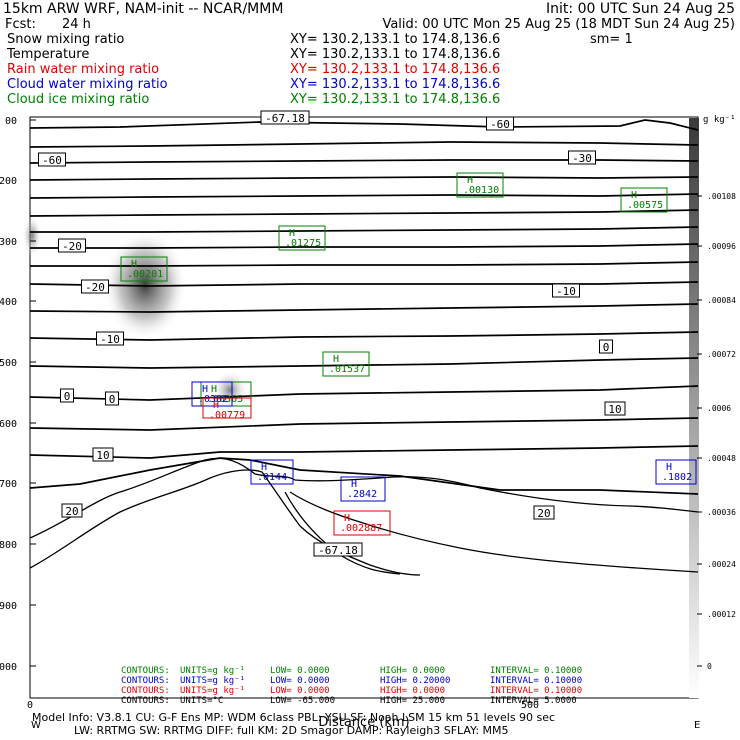 The width and height of the screenshot is (740, 740). I want to click on maximum-marker-ice: H.01537, so click(346, 364).